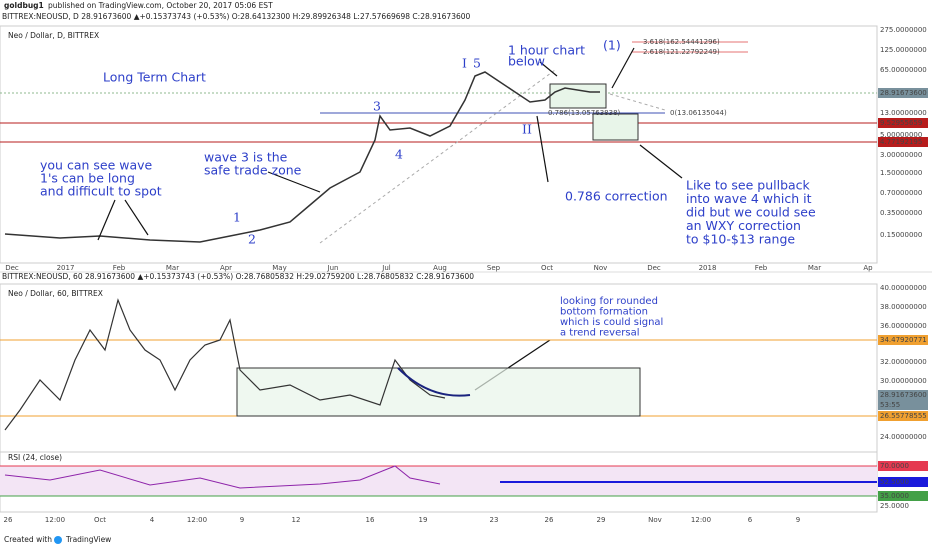 Image resolution: width=932 pixels, height=554 pixels. I want to click on time-axis-label: 2018, so click(708, 268).